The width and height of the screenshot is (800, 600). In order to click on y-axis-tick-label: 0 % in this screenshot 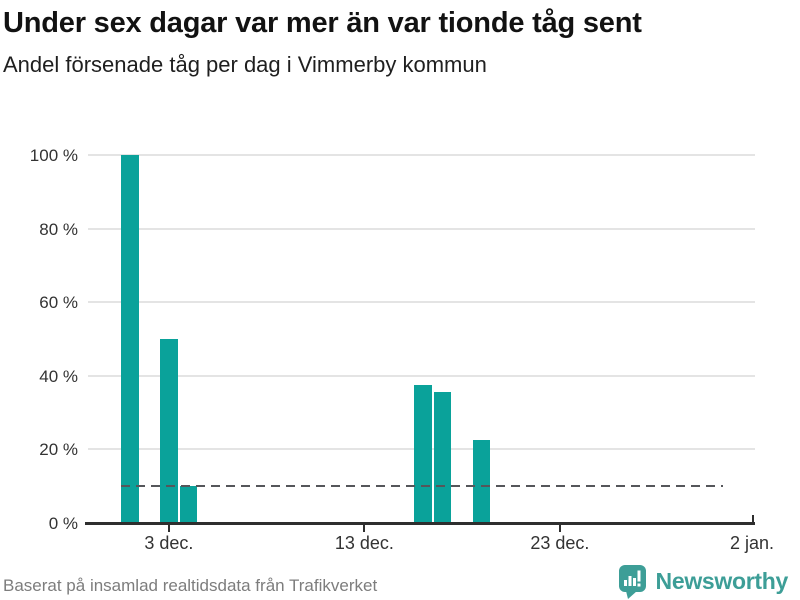, I will do `click(63, 523)`.